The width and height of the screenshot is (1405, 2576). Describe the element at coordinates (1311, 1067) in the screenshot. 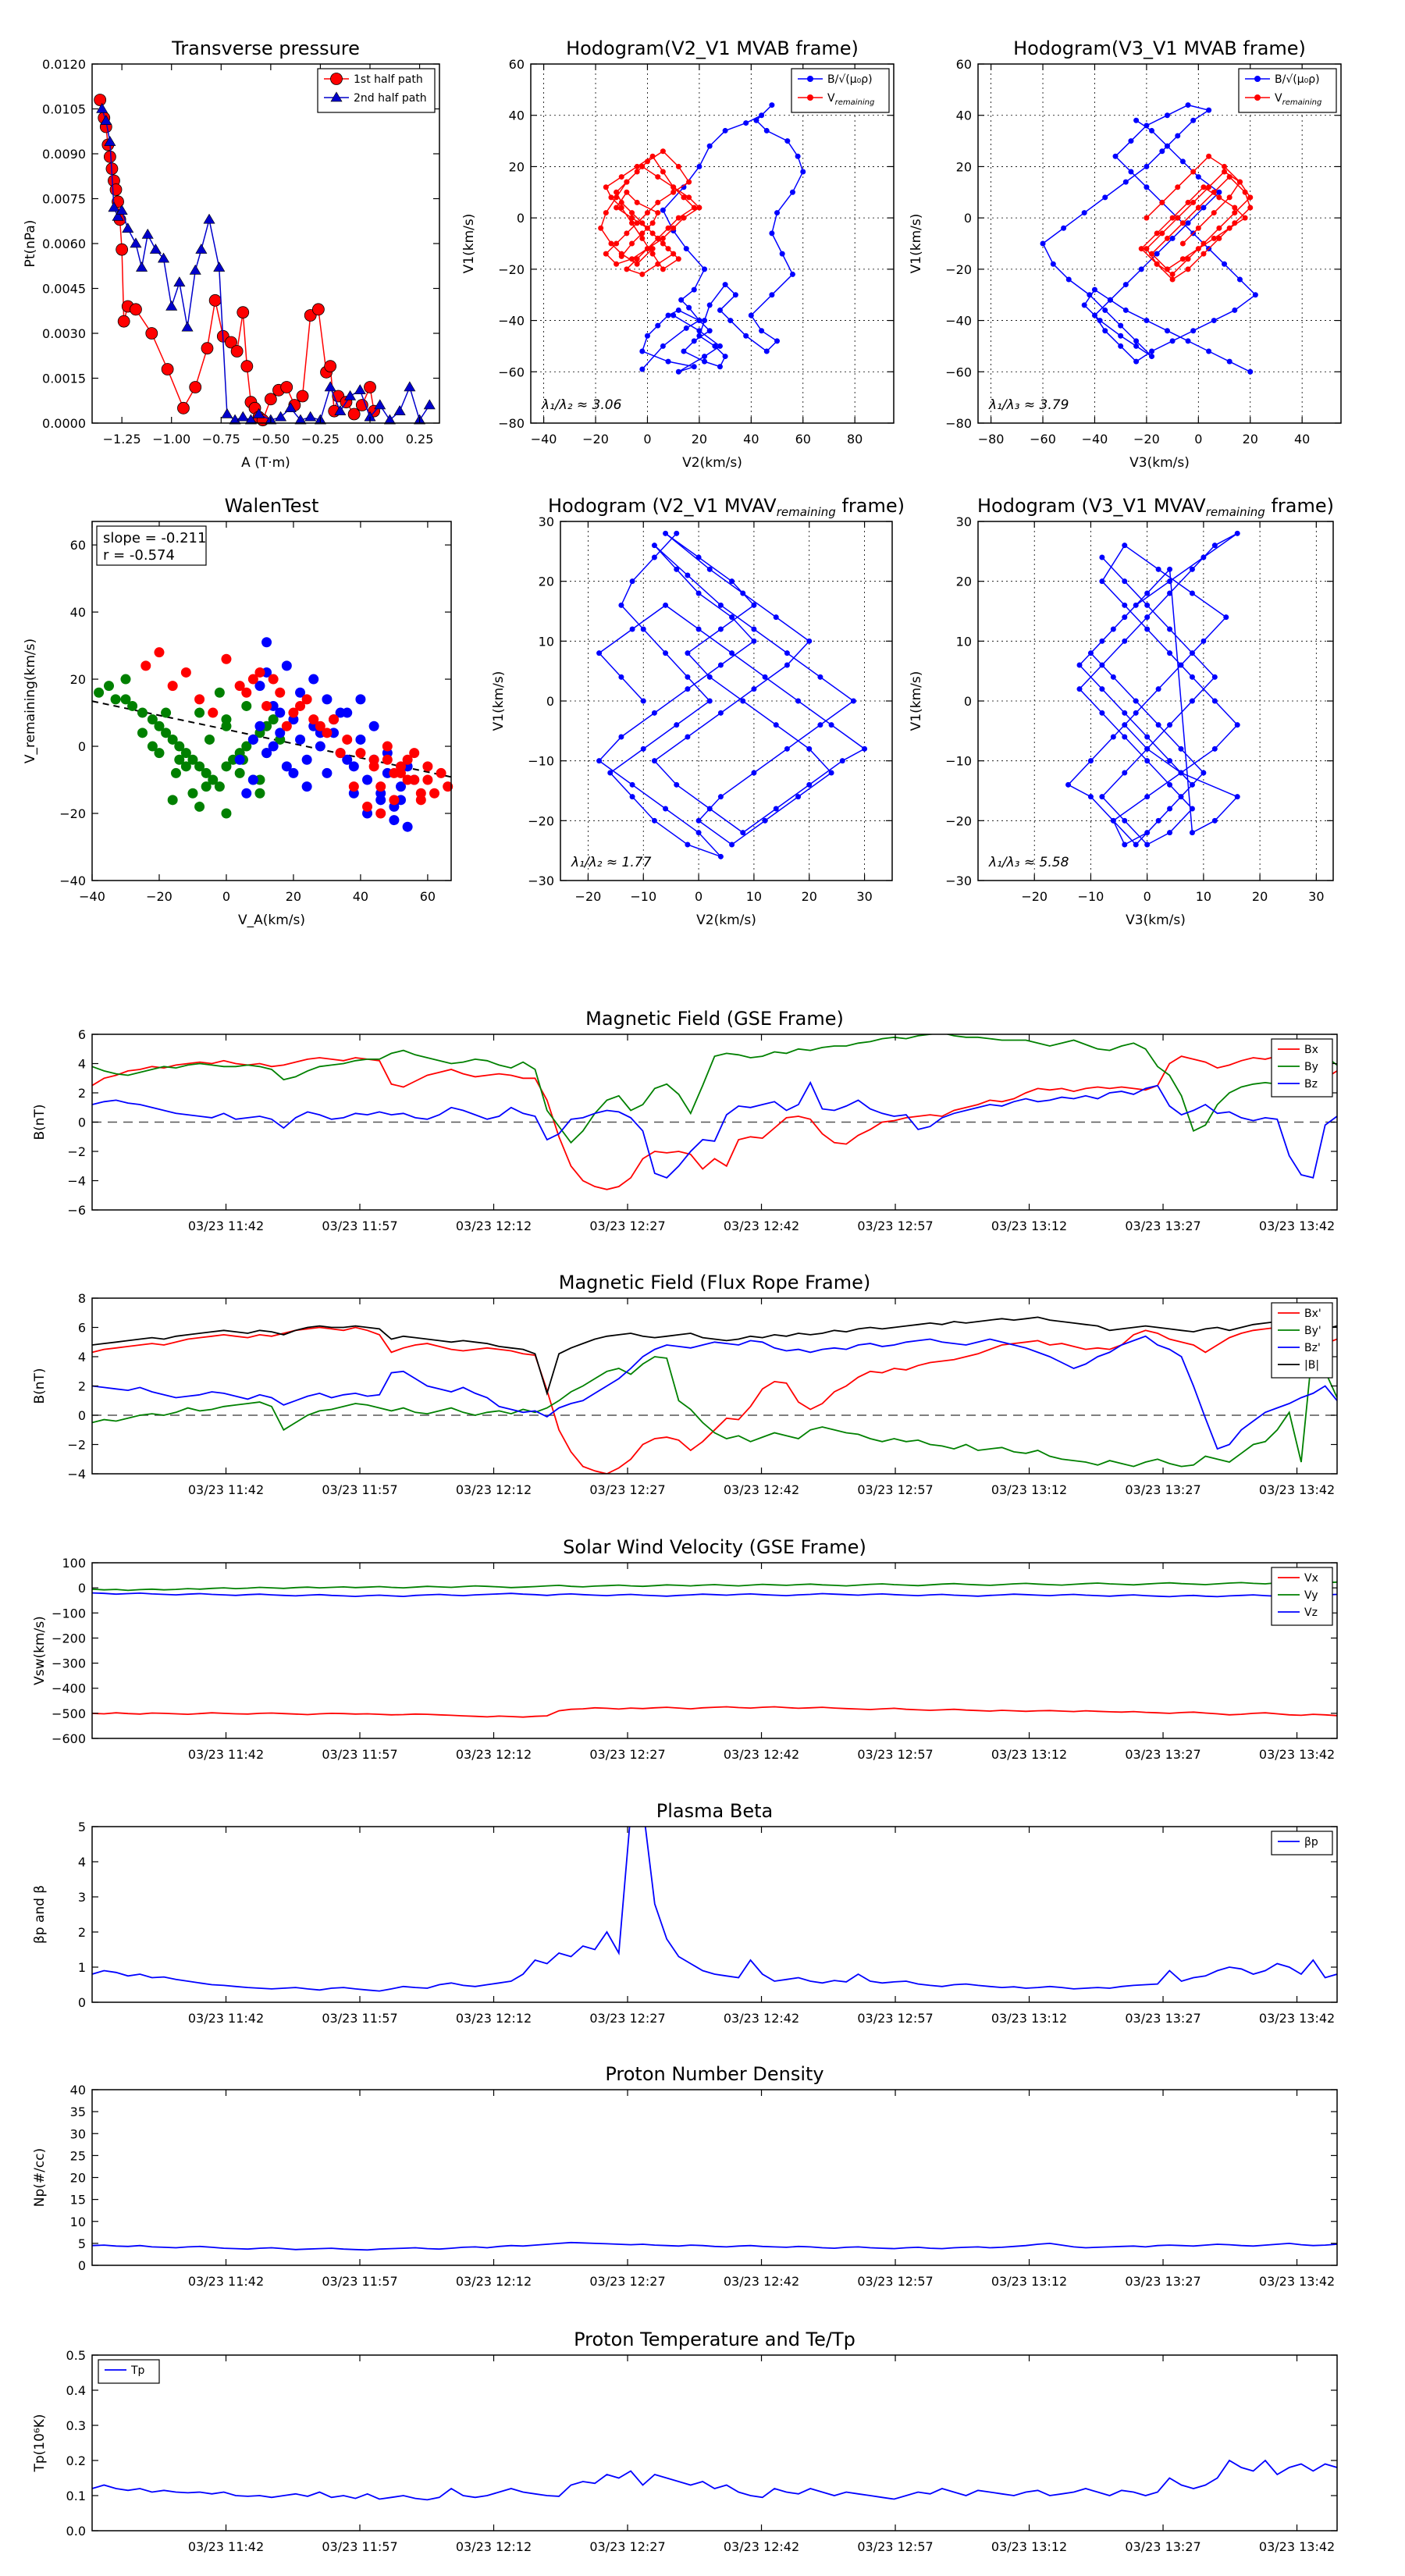

I see `legend-label: By` at that location.